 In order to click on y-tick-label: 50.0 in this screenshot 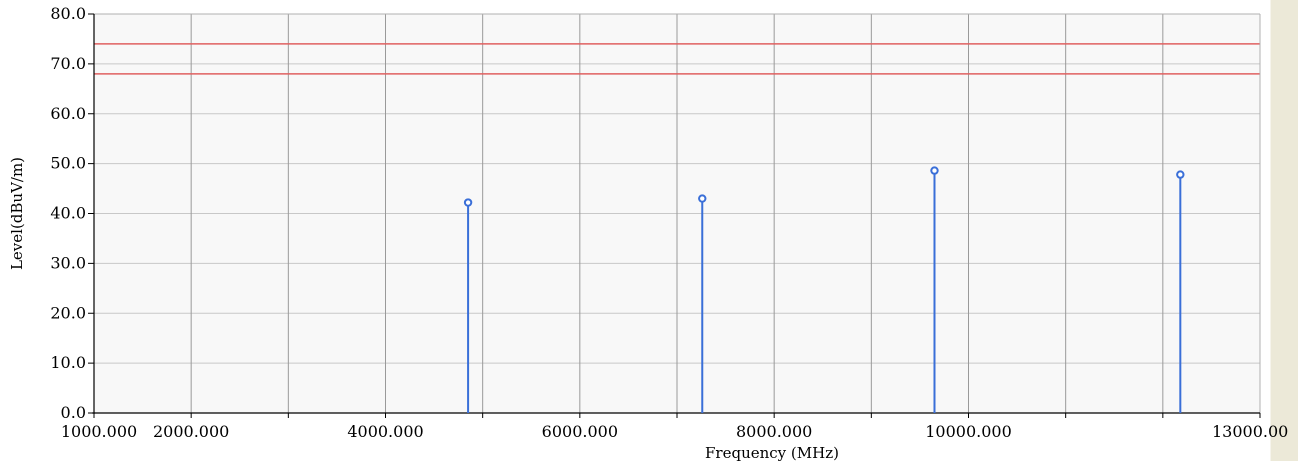, I will do `click(68, 163)`.